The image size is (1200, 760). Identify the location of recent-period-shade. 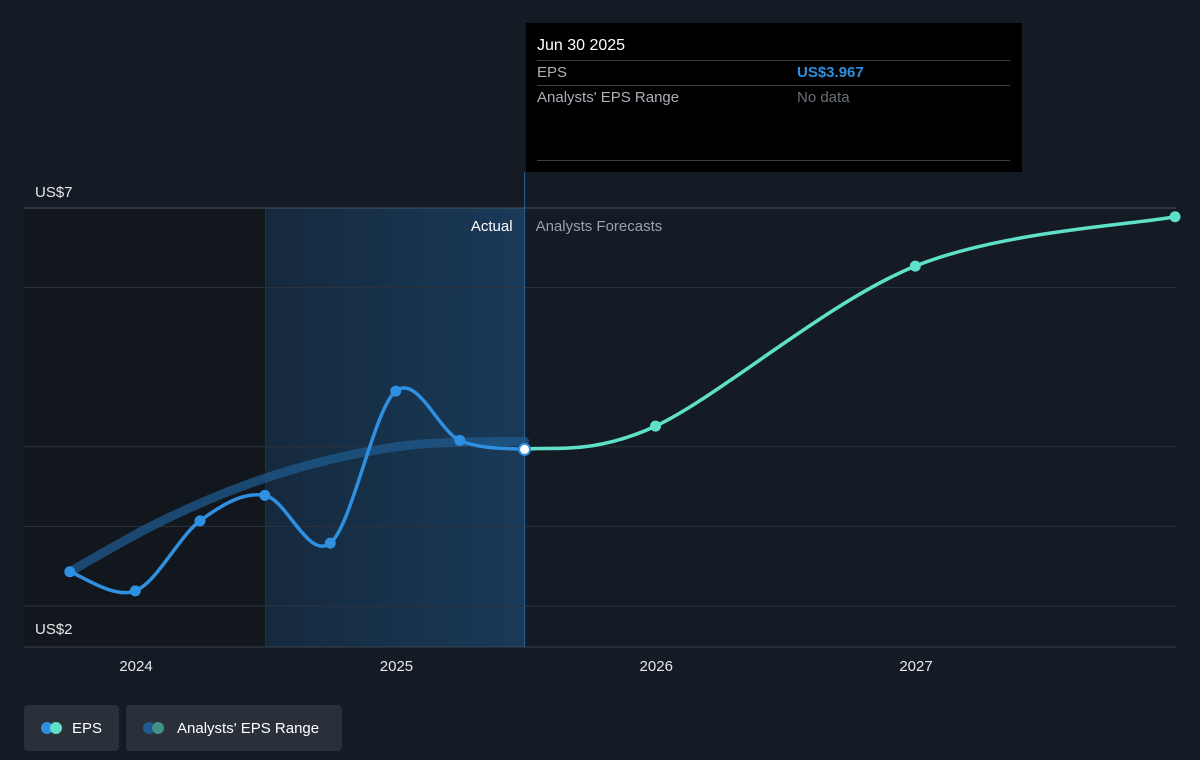
(395, 427).